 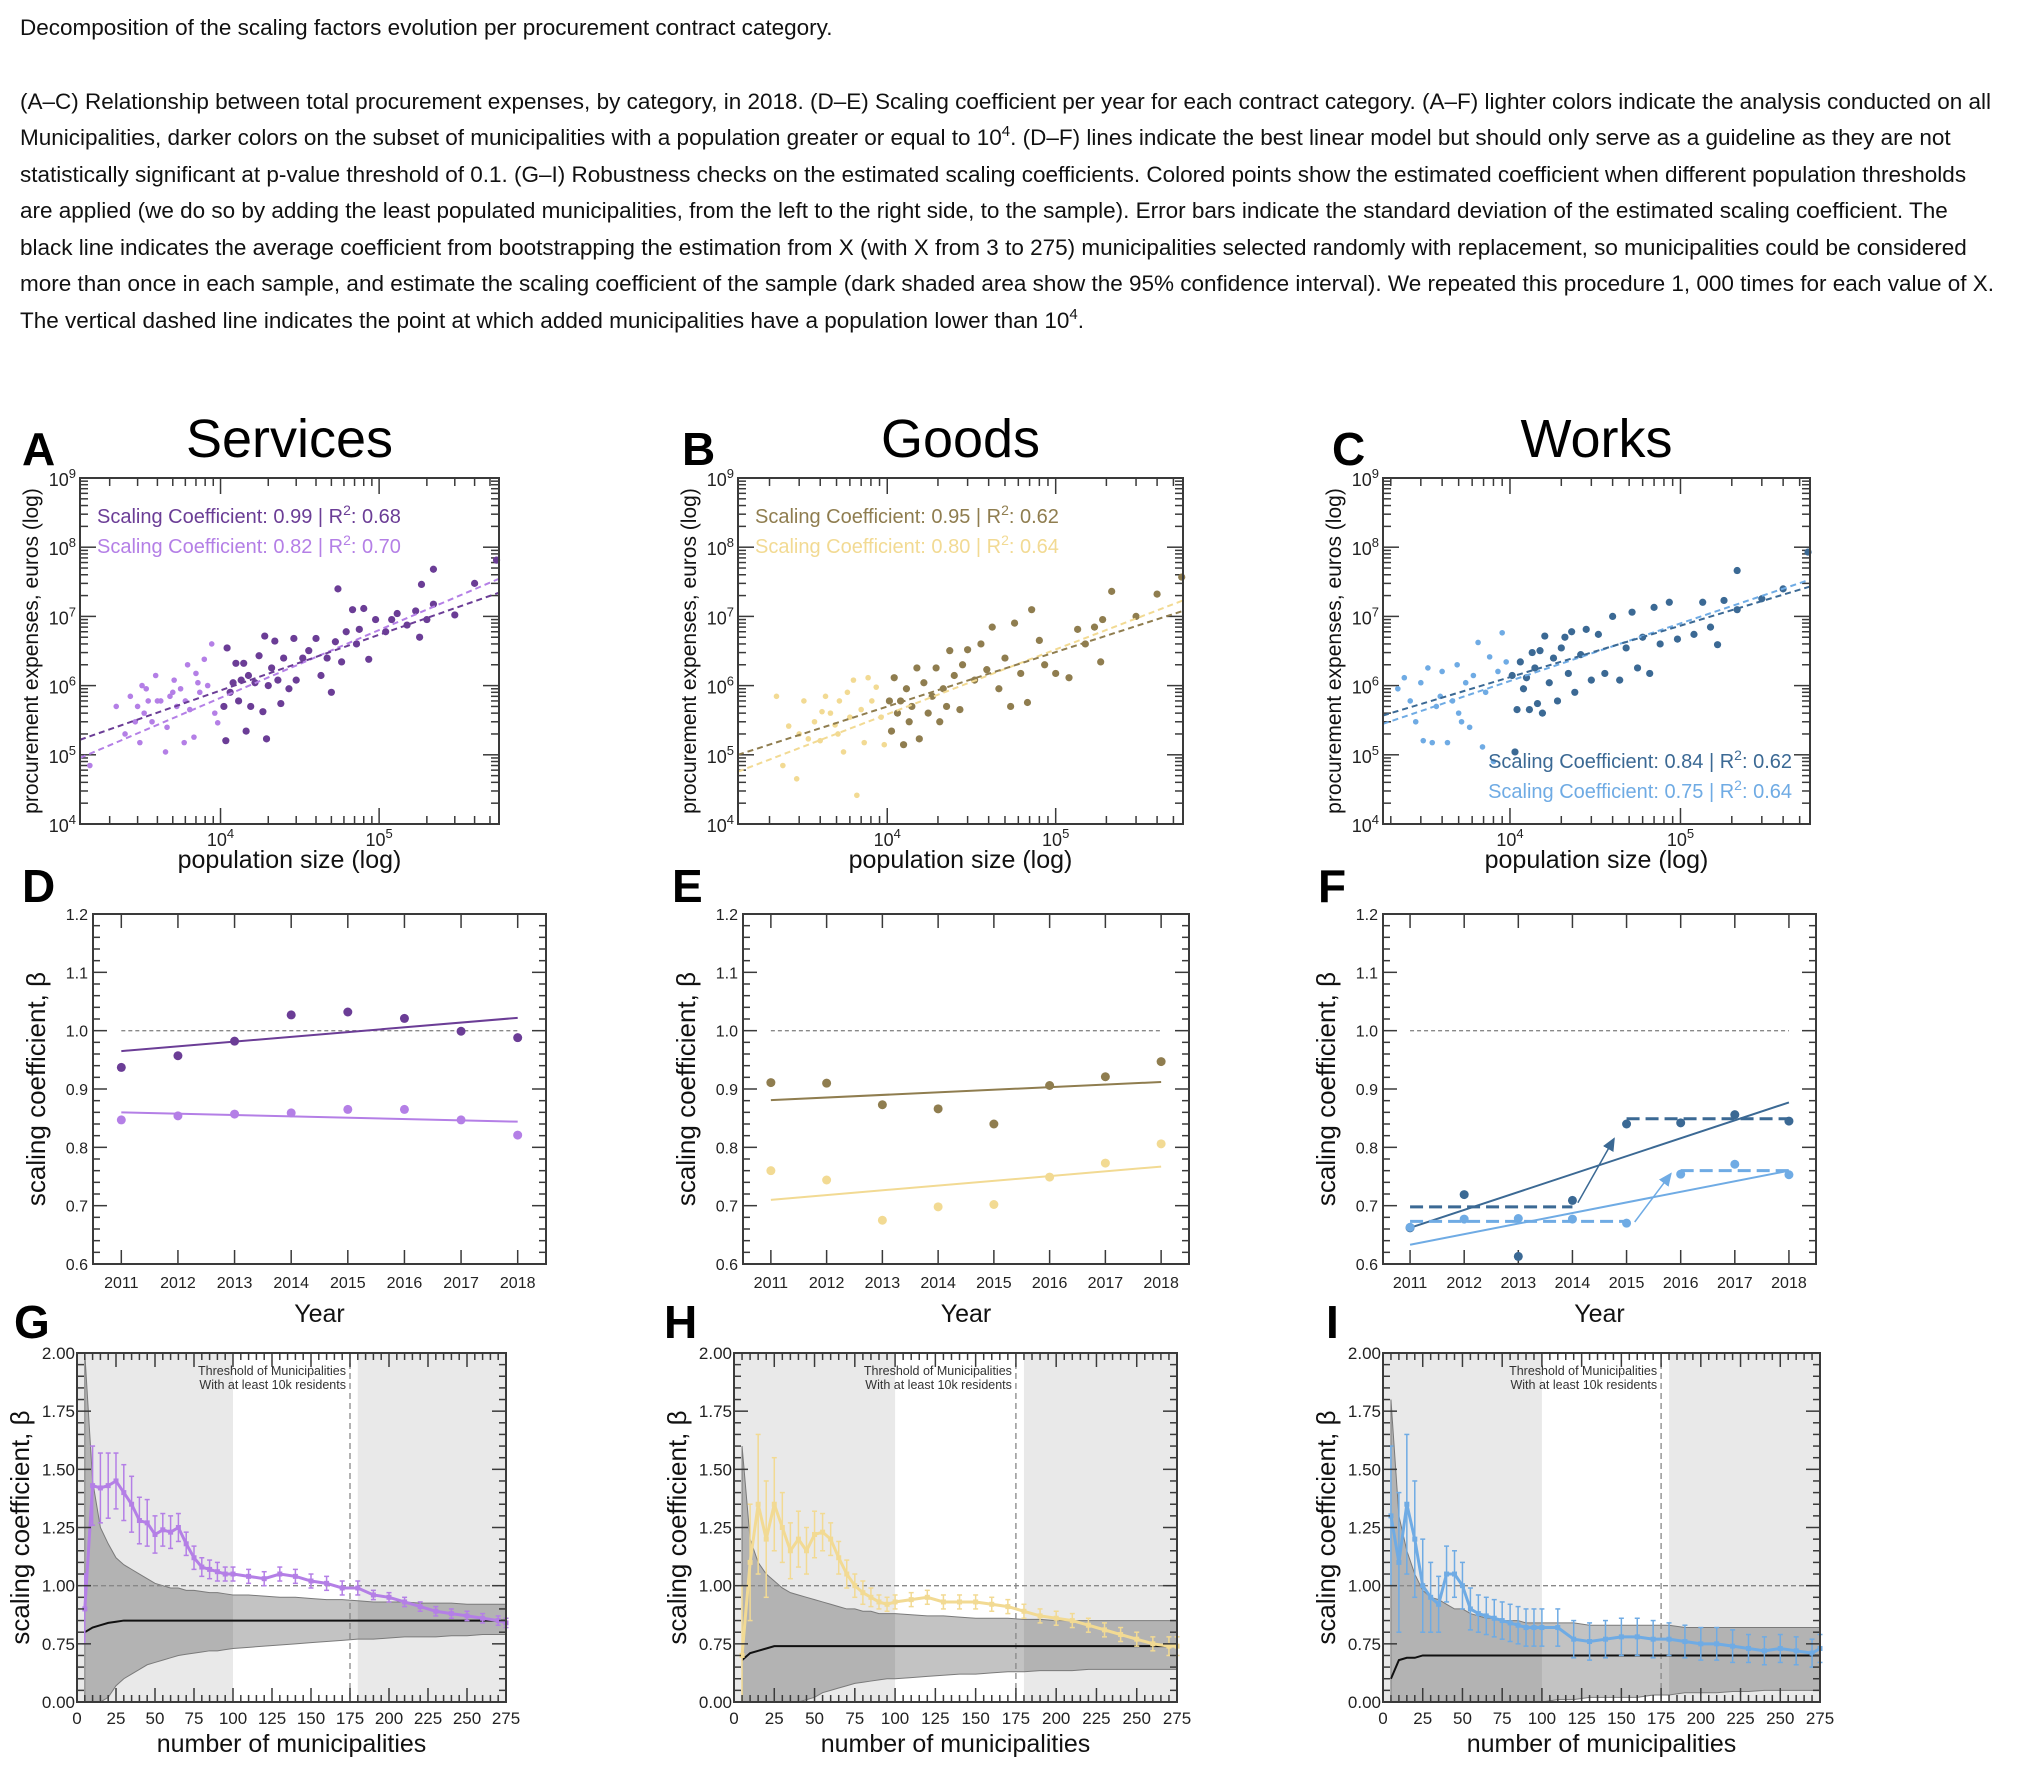 What do you see at coordinates (687, 886) in the screenshot?
I see `panel-letter: E` at bounding box center [687, 886].